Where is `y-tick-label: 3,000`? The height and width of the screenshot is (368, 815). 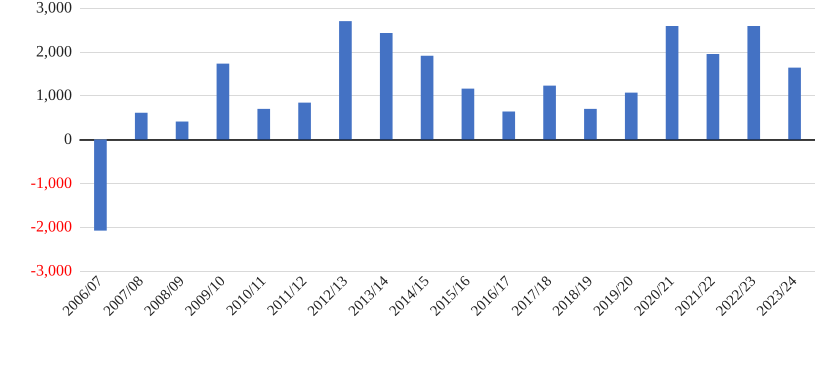 y-tick-label: 3,000 is located at coordinates (54, 8).